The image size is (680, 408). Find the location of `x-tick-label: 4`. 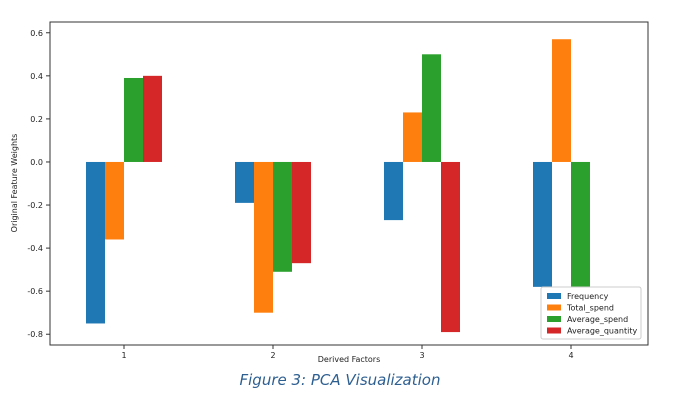

x-tick-label: 4 is located at coordinates (570, 355).